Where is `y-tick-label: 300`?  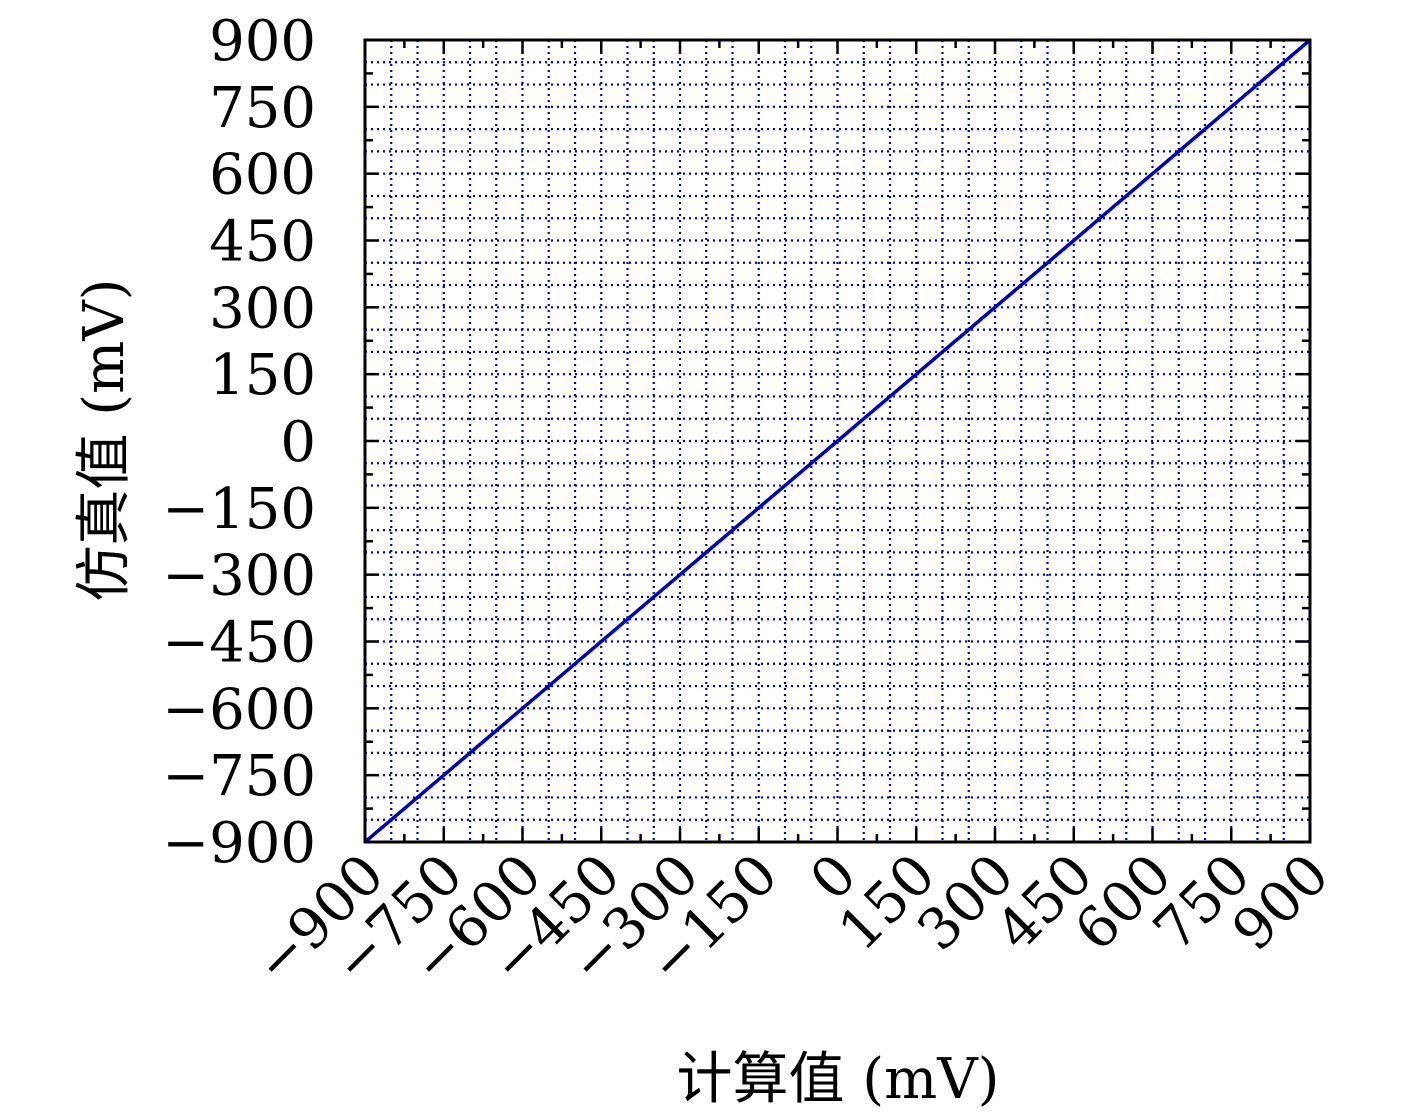 y-tick-label: 300 is located at coordinates (262, 308).